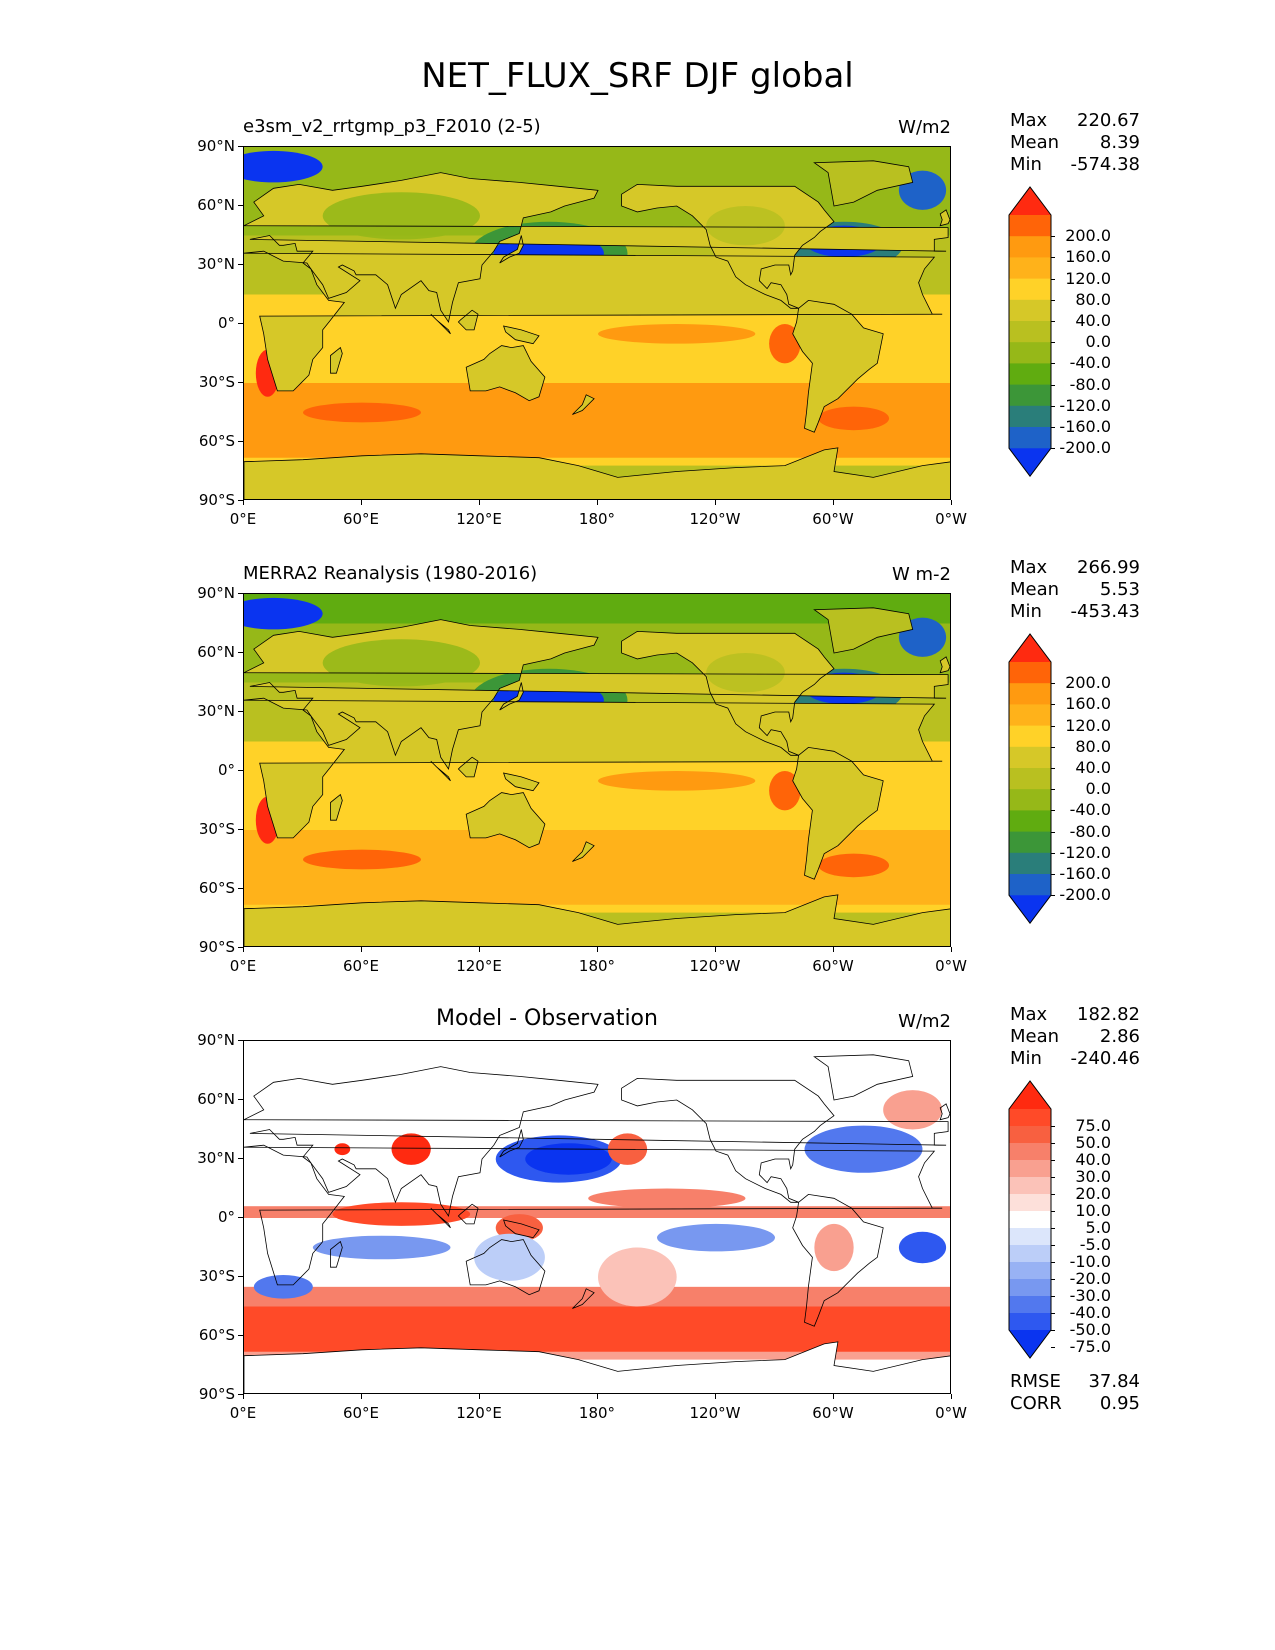 The height and width of the screenshot is (1650, 1275). Describe the element at coordinates (597, 1413) in the screenshot. I see `lon-tick-label: 180°` at that location.